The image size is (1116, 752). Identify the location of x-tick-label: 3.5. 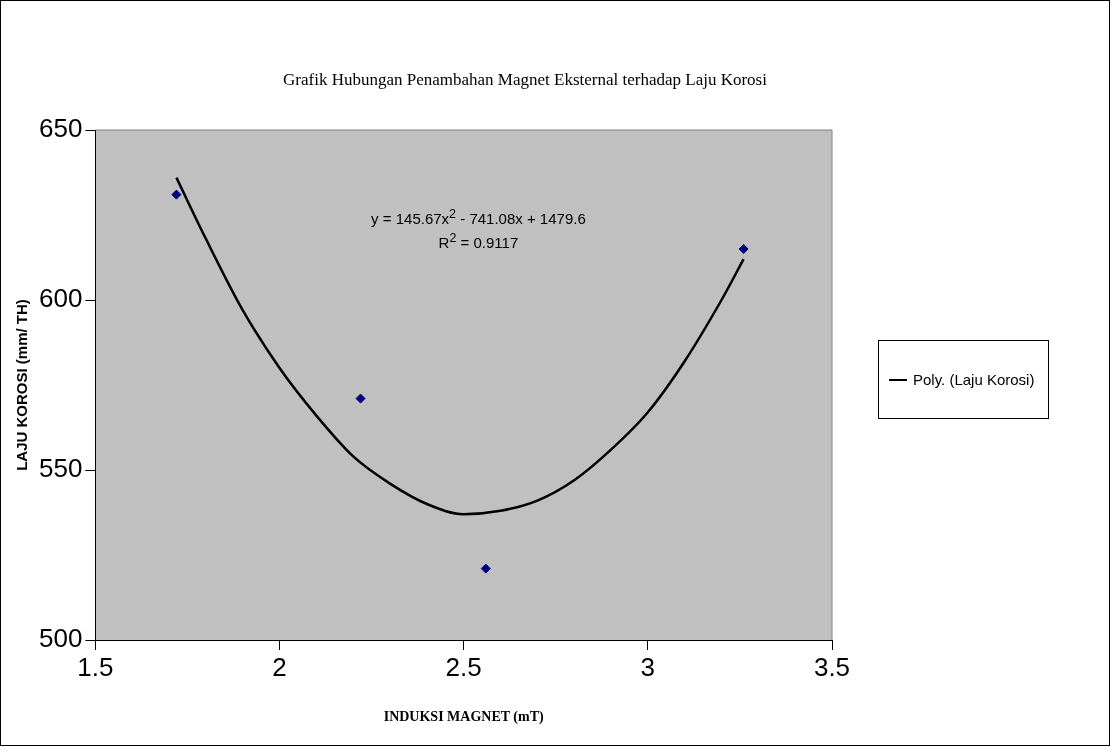
(832, 666).